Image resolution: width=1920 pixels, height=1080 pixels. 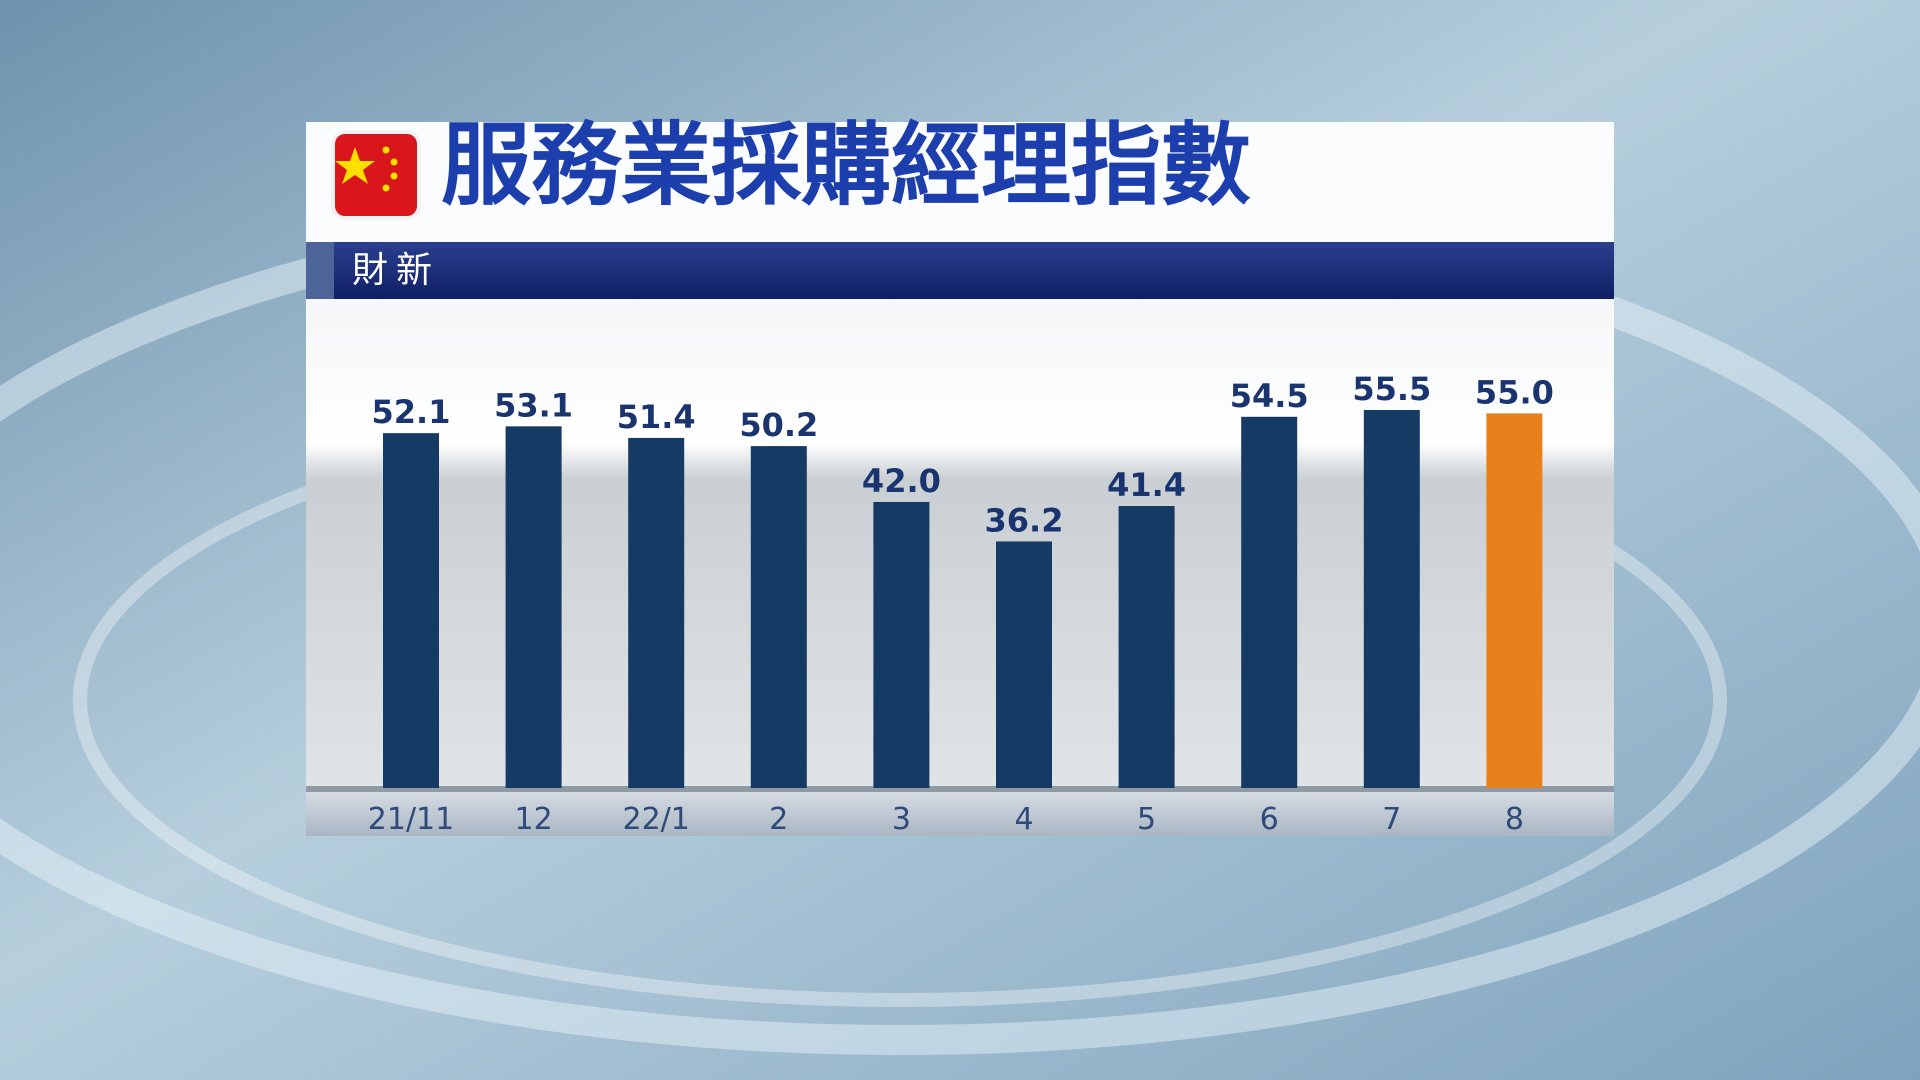 What do you see at coordinates (960, 813) in the screenshot?
I see `axis-strip` at bounding box center [960, 813].